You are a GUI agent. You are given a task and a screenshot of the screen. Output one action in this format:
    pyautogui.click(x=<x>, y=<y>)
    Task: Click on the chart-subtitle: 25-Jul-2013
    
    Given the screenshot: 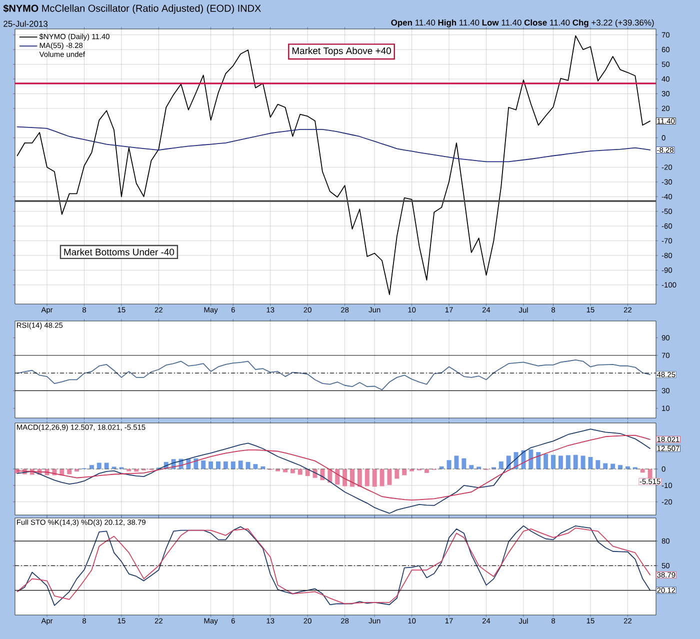 What is the action you would take?
    pyautogui.click(x=26, y=23)
    